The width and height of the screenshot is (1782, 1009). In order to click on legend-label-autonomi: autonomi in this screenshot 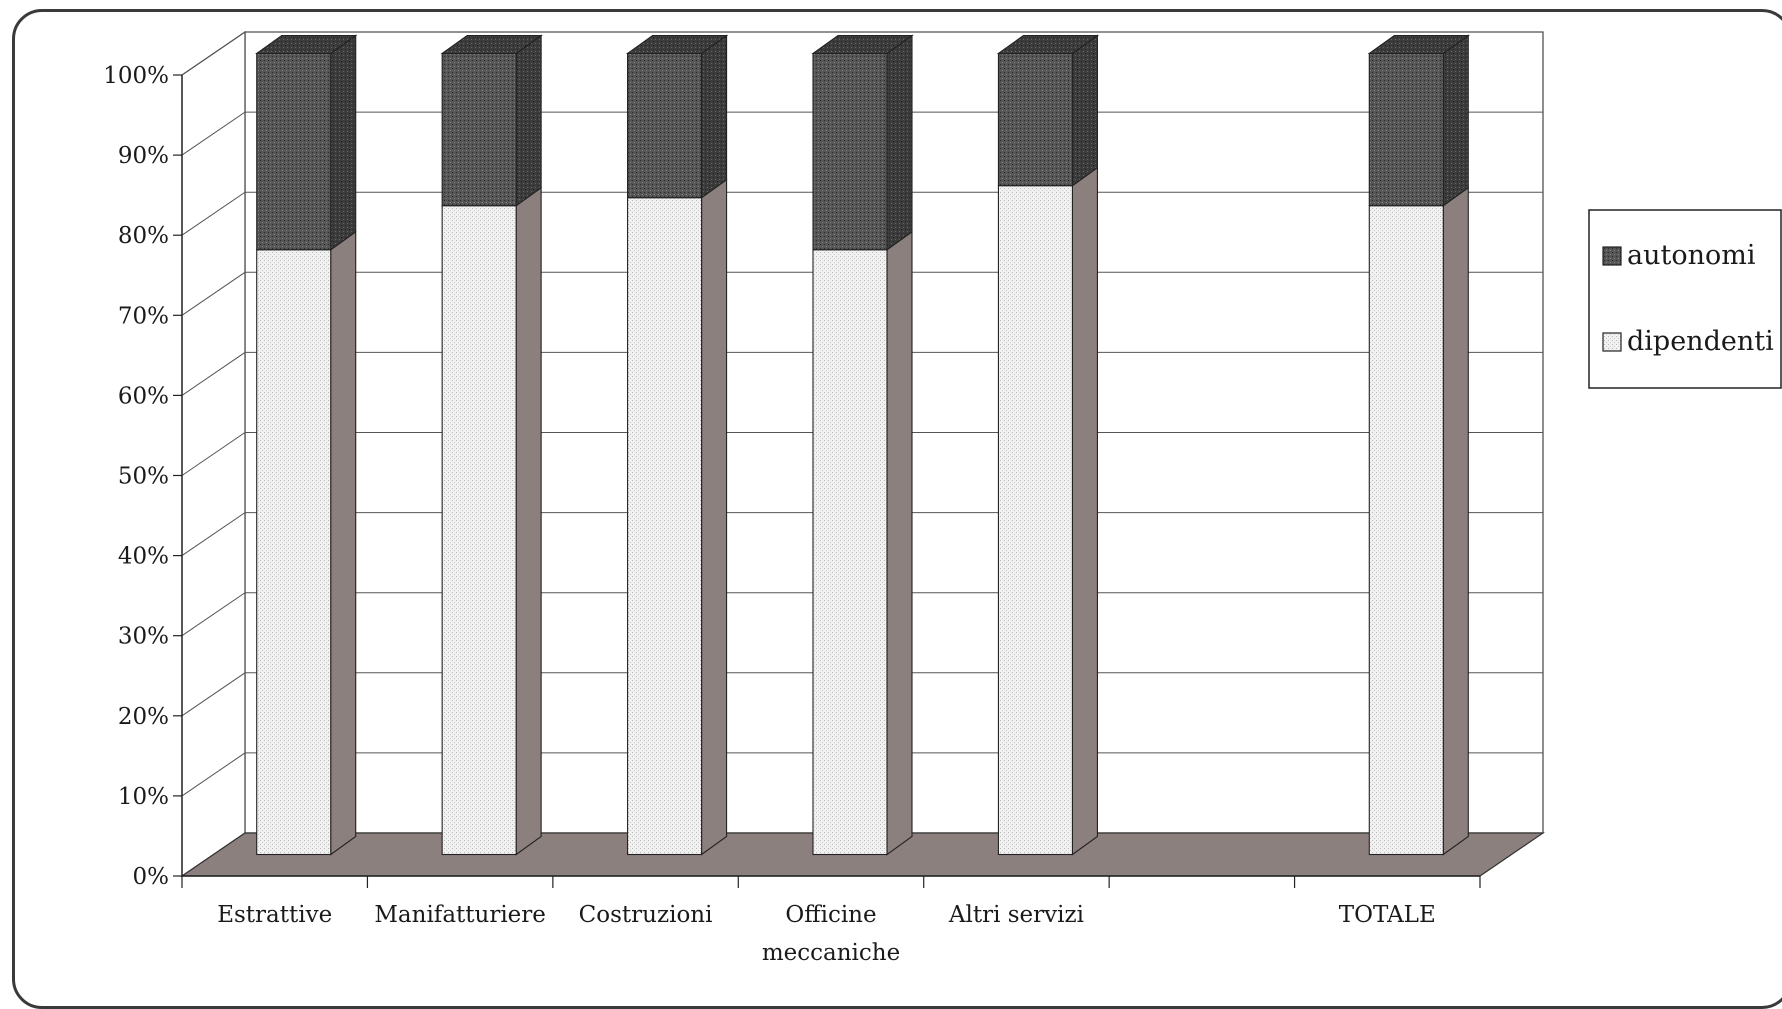, I will do `click(1691, 255)`.